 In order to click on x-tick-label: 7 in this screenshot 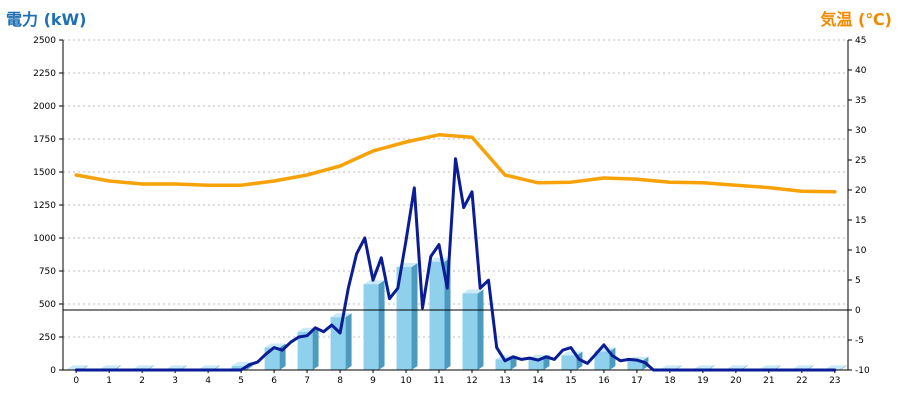, I will do `click(307, 381)`.